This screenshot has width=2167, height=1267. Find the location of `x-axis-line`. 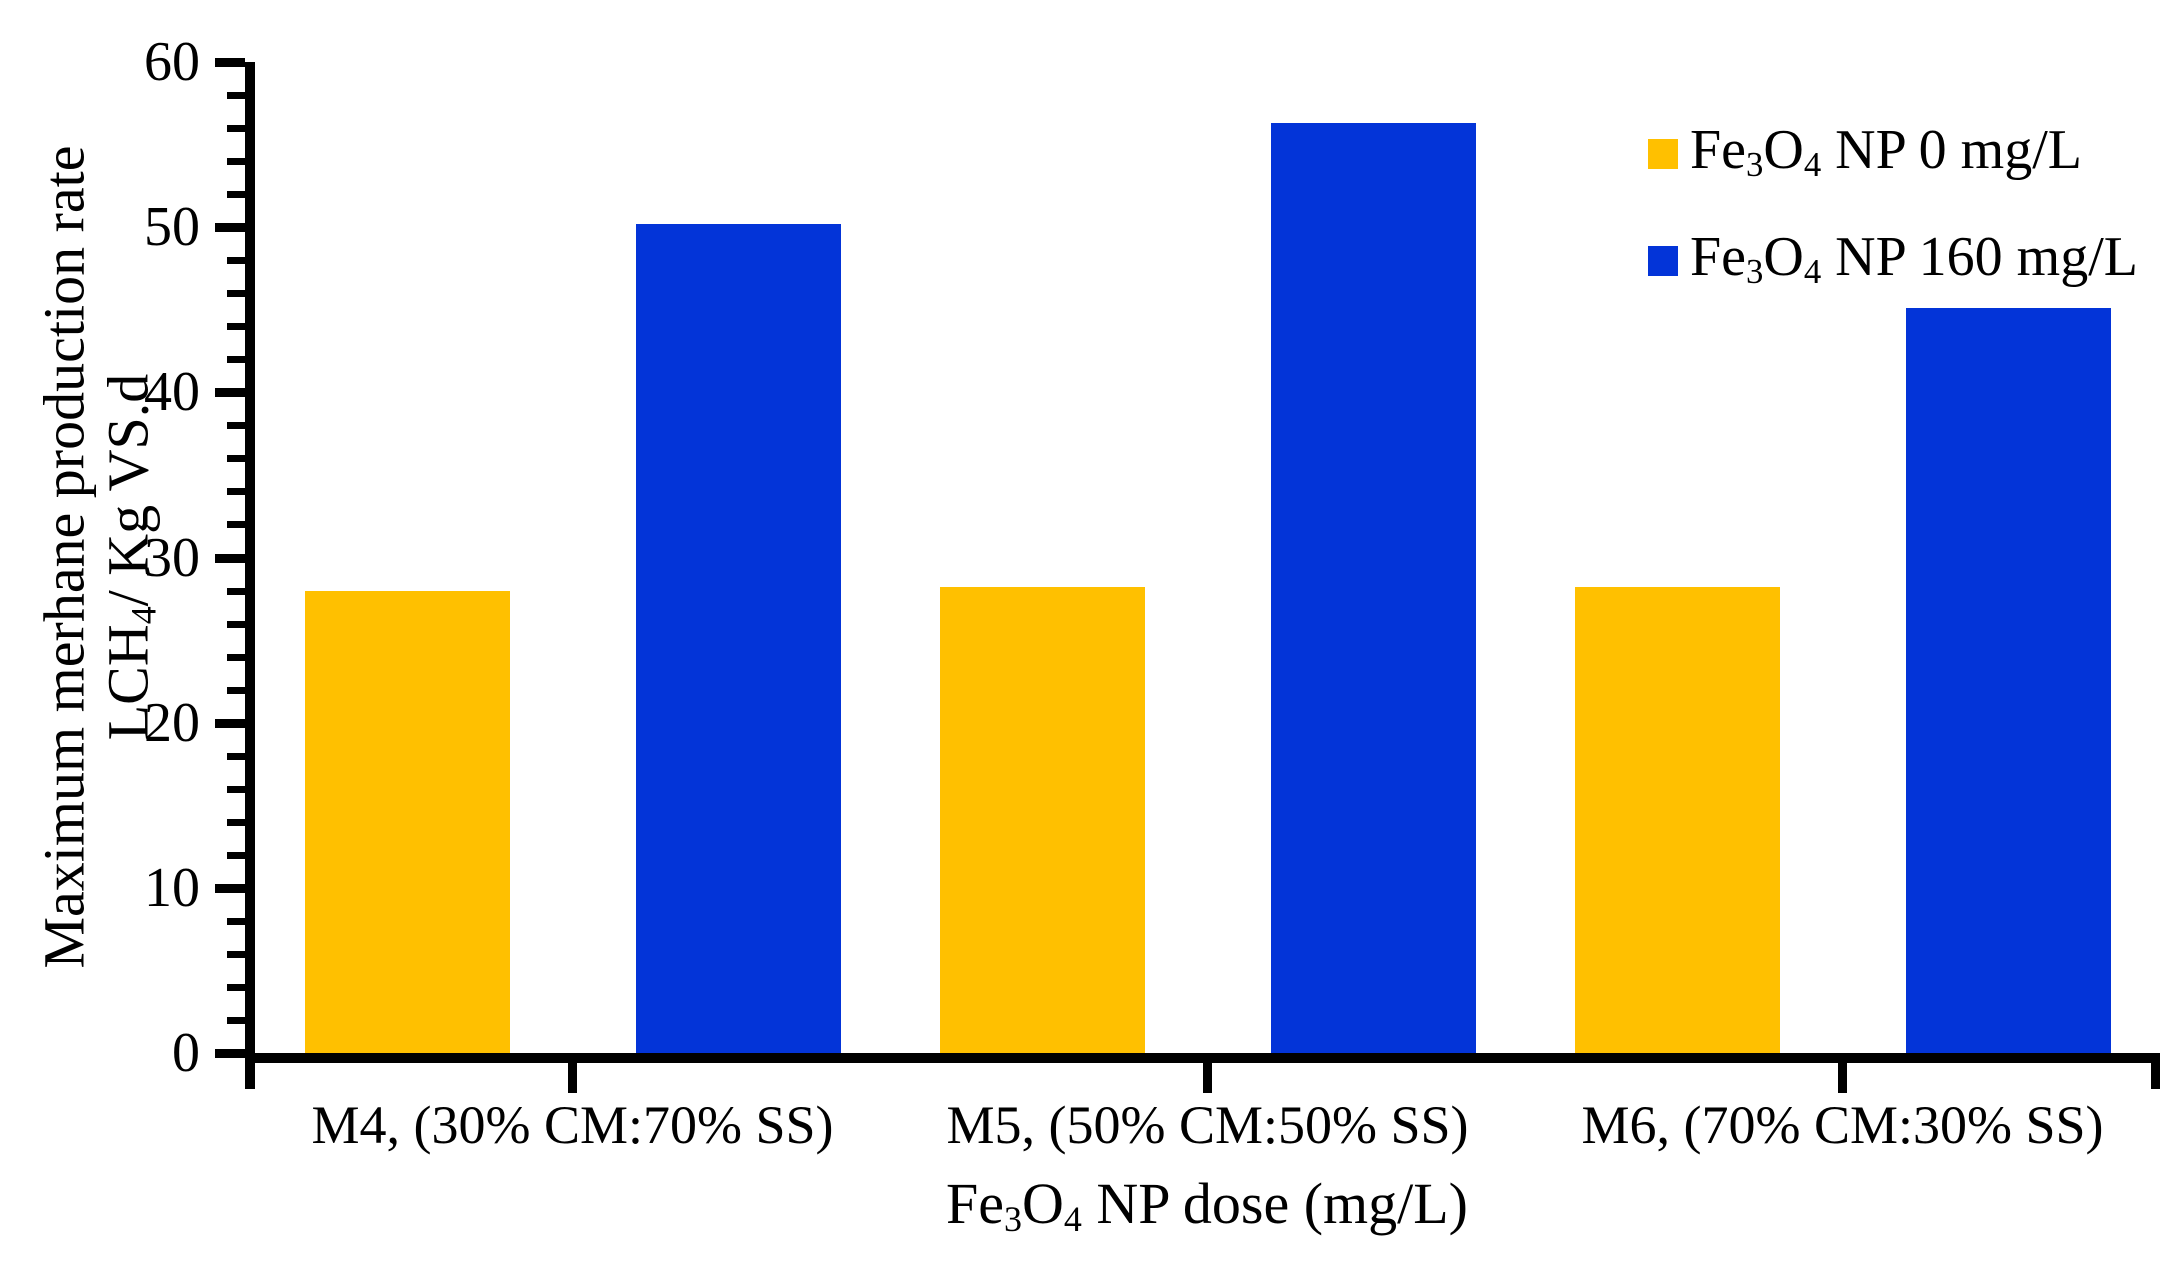

x-axis-line is located at coordinates (1202, 1058).